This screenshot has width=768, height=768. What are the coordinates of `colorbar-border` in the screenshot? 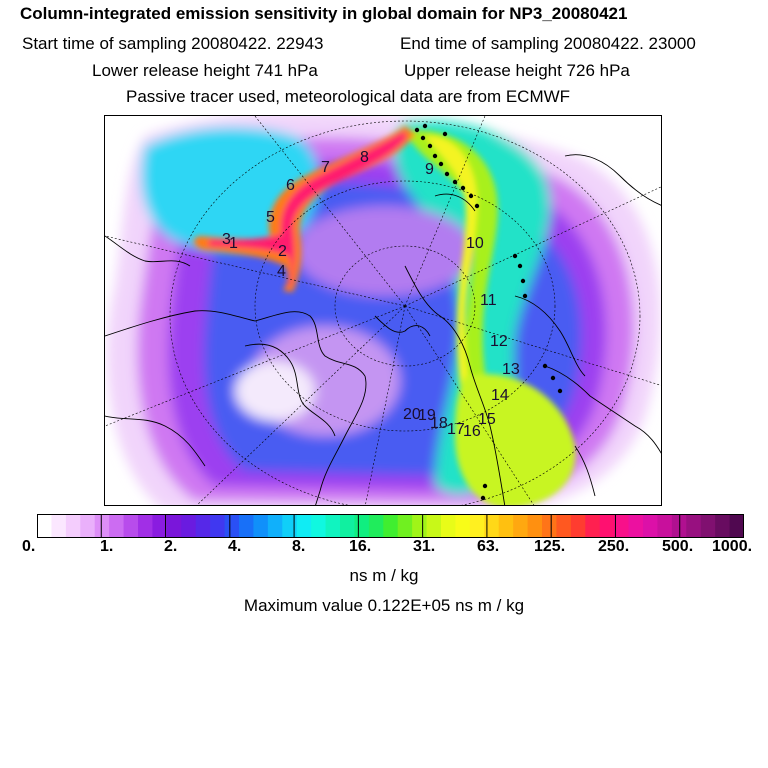 It's located at (390, 526).